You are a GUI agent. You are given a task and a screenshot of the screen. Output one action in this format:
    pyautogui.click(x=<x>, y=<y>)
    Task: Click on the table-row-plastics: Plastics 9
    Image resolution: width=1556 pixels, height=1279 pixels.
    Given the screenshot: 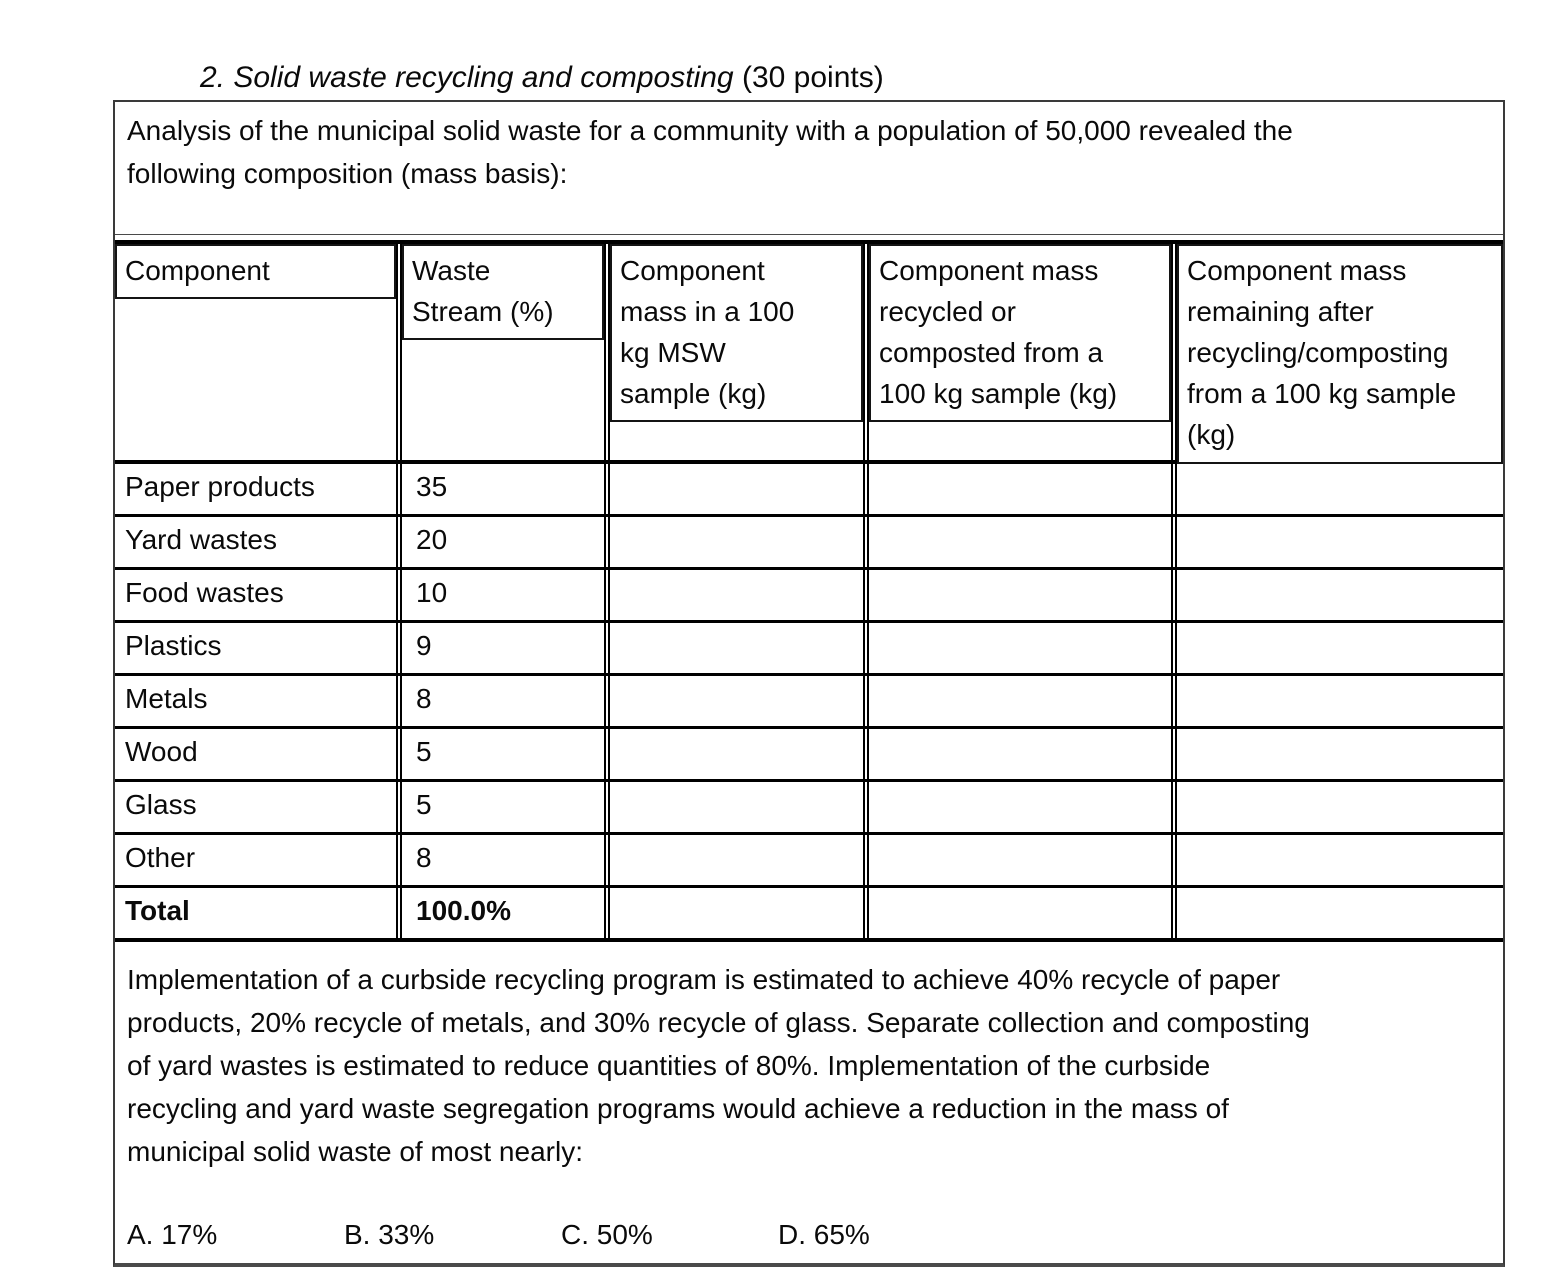 What is the action you would take?
    pyautogui.click(x=809, y=649)
    